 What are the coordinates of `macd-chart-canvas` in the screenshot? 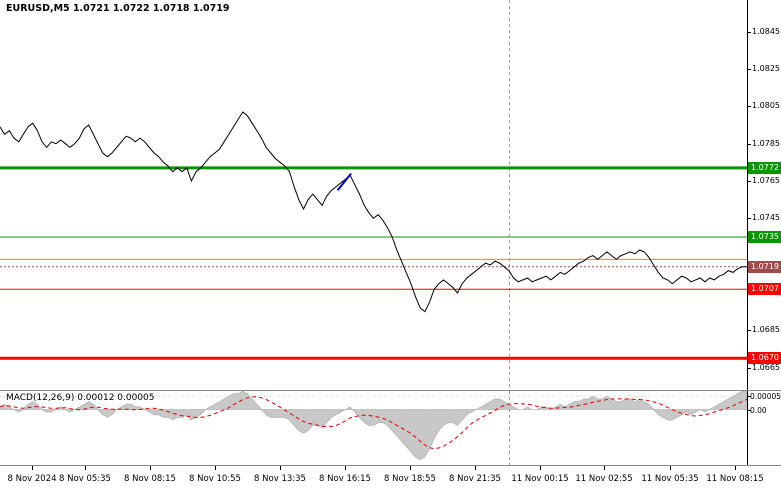 It's located at (373, 428).